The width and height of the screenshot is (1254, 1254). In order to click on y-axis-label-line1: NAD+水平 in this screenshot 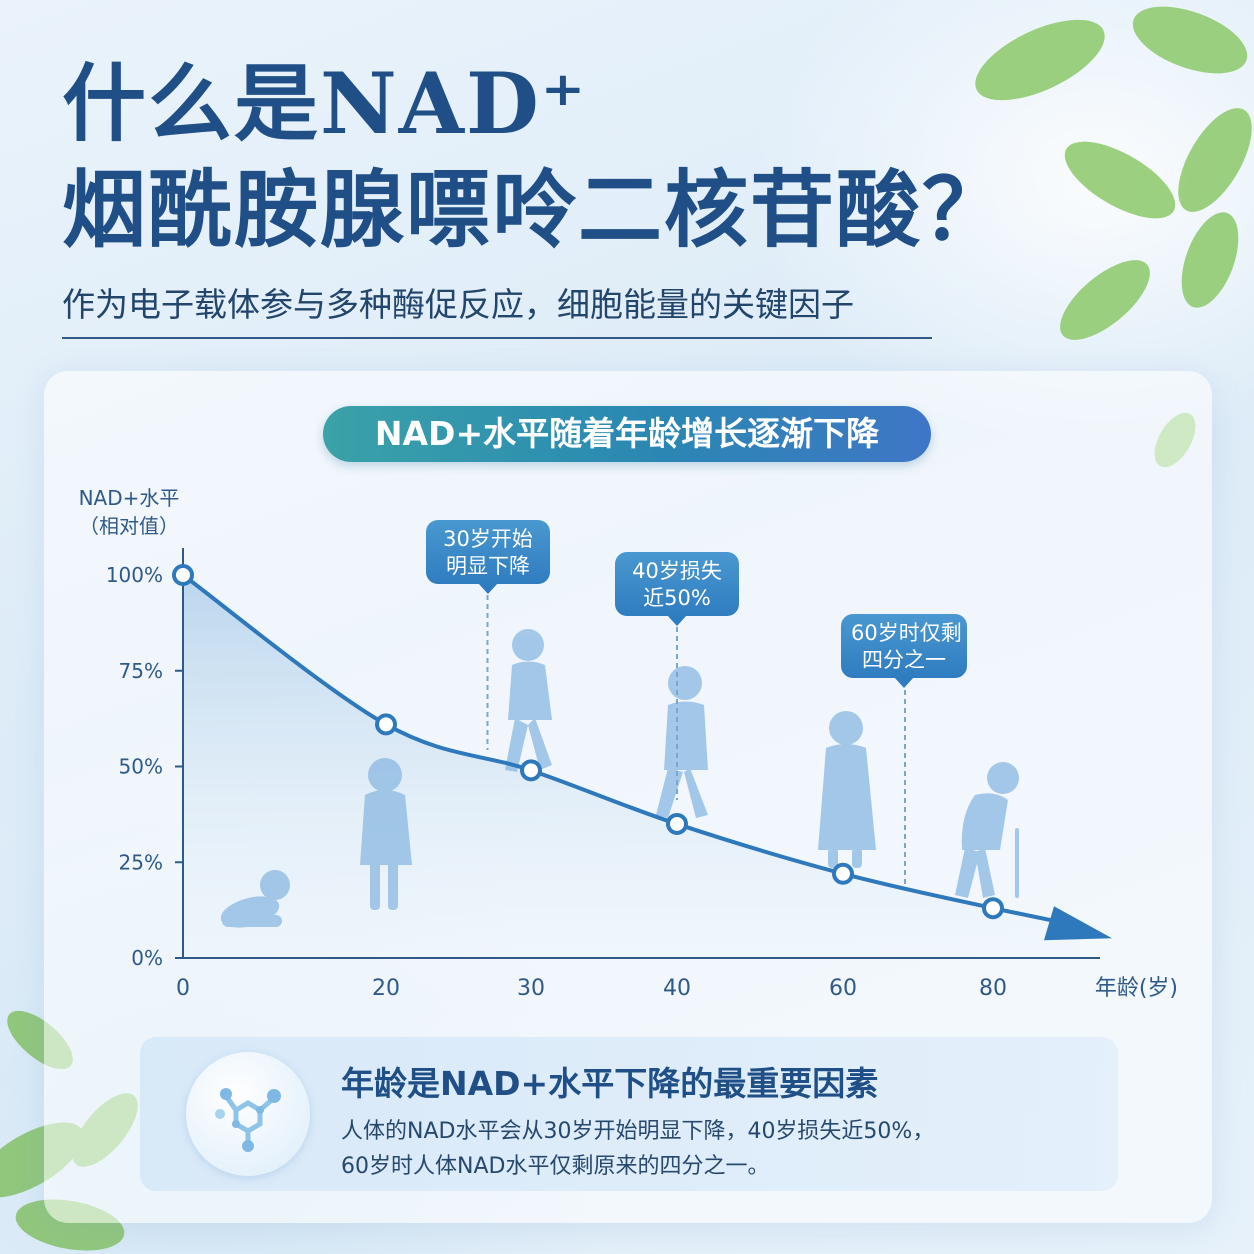, I will do `click(129, 498)`.